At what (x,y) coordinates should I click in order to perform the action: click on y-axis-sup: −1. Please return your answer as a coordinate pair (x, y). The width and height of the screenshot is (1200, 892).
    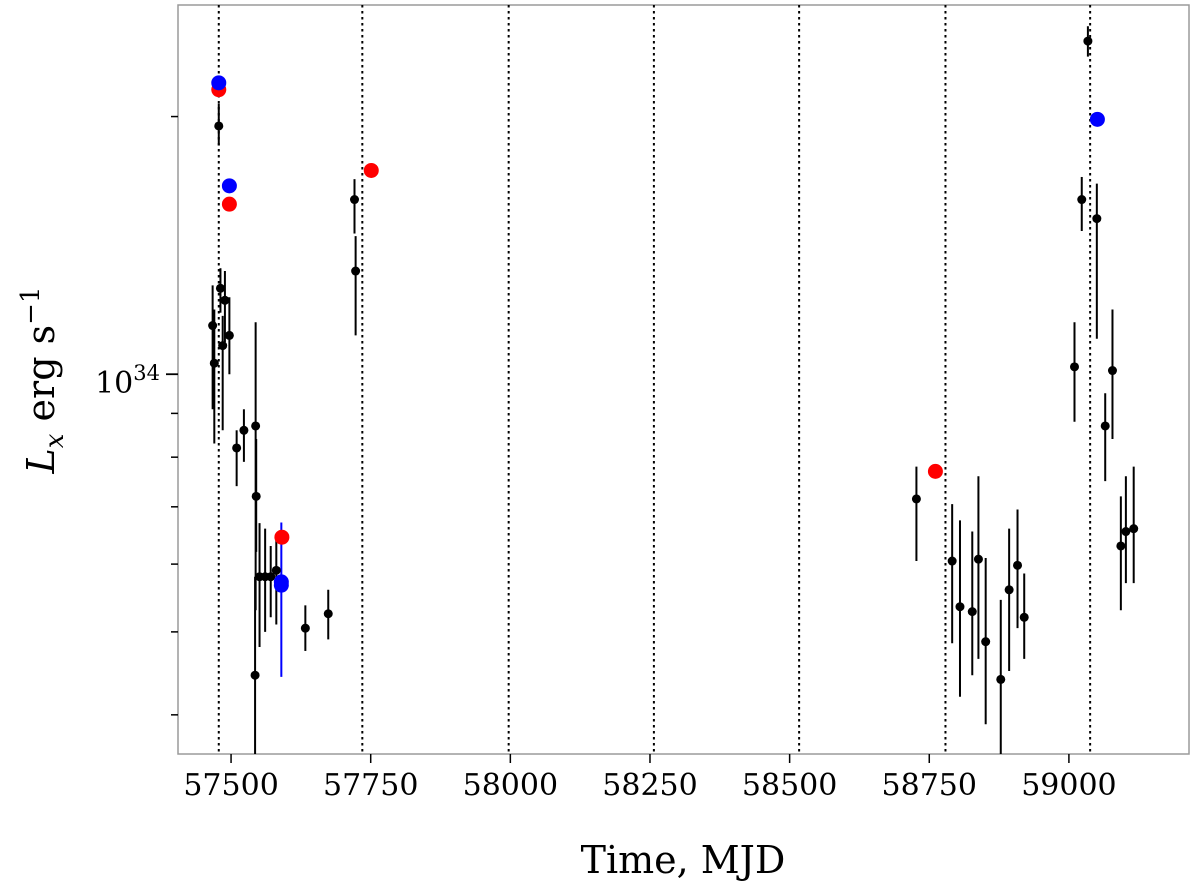
    Looking at the image, I should click on (31, 306).